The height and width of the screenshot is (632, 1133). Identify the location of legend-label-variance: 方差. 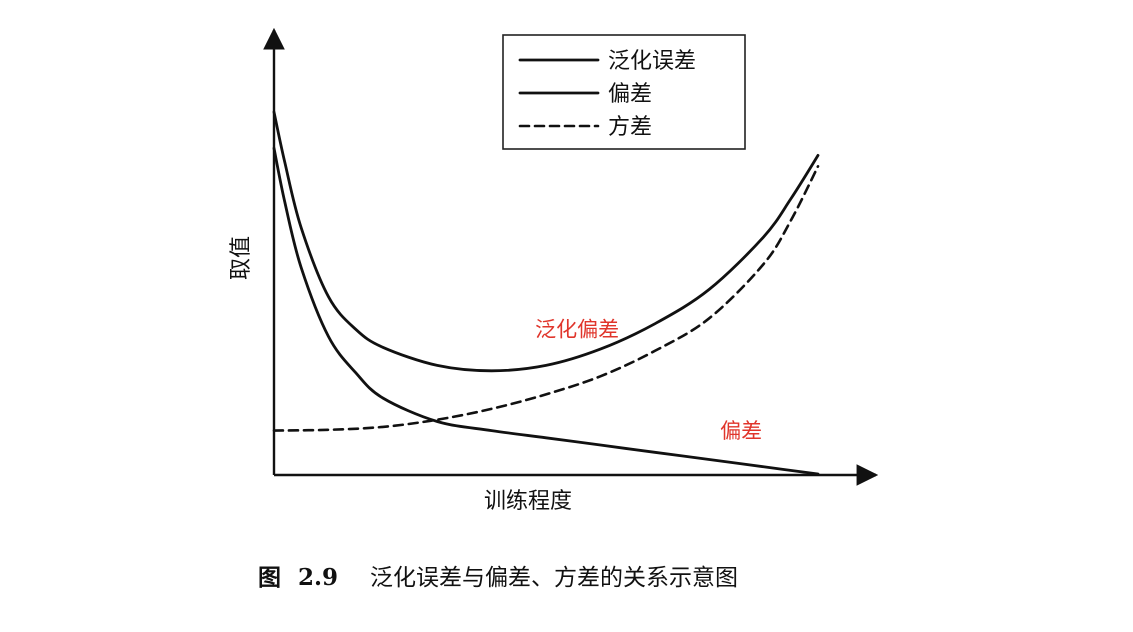
(630, 127).